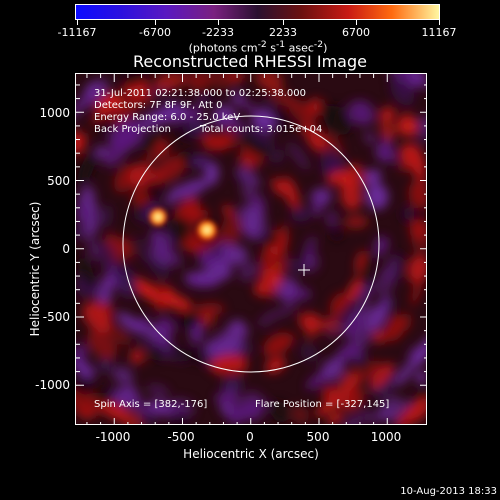 The image size is (500, 500). I want to click on method-text: Back Projection, so click(132, 129).